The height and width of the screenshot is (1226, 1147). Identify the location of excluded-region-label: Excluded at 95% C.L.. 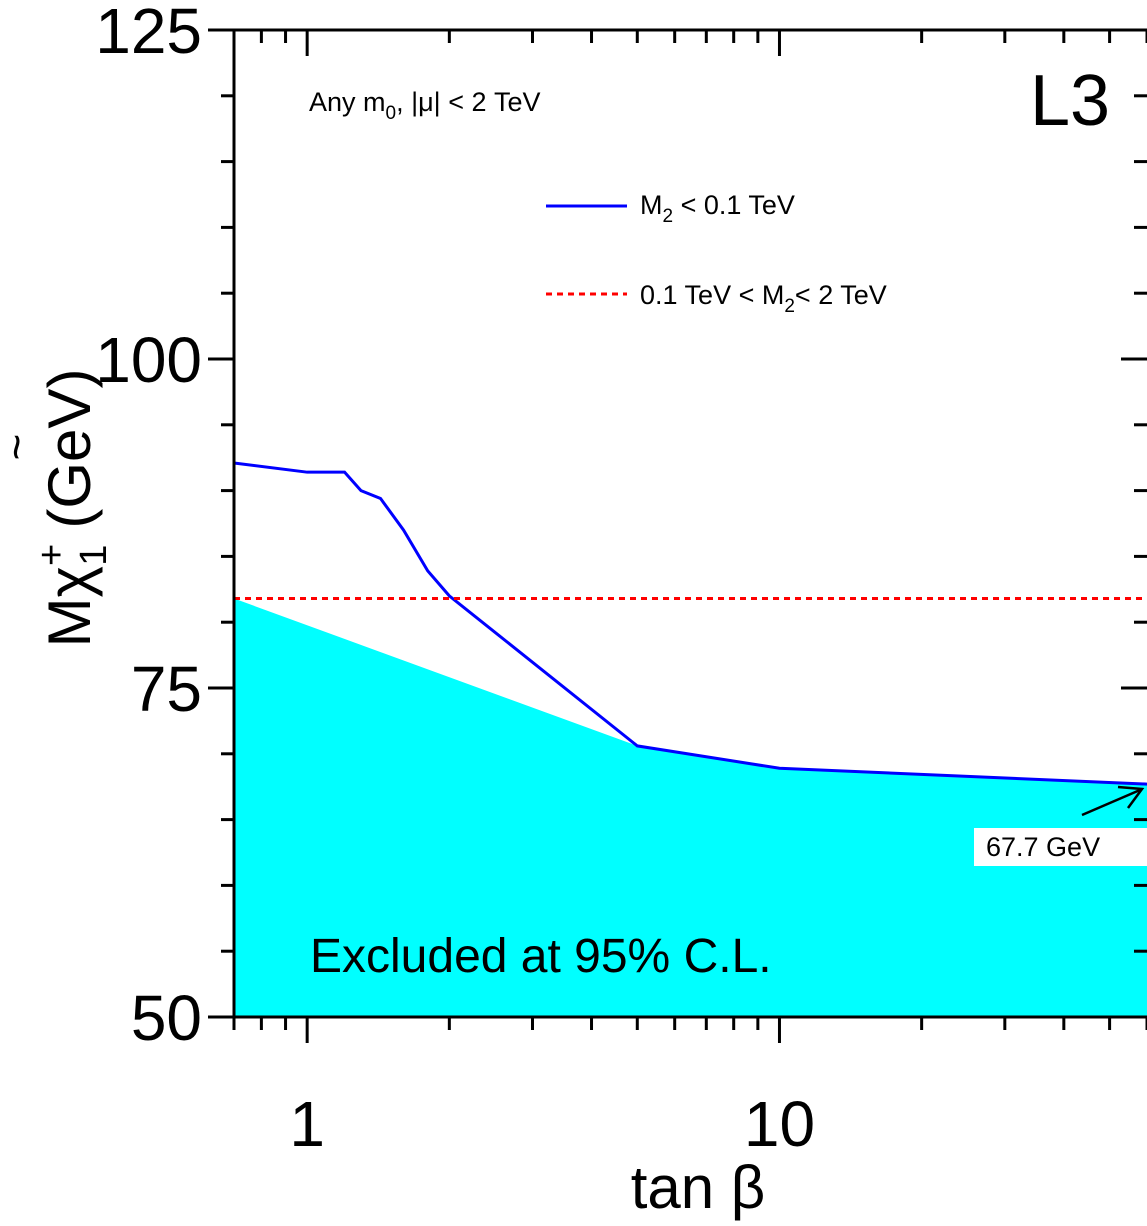
(541, 956).